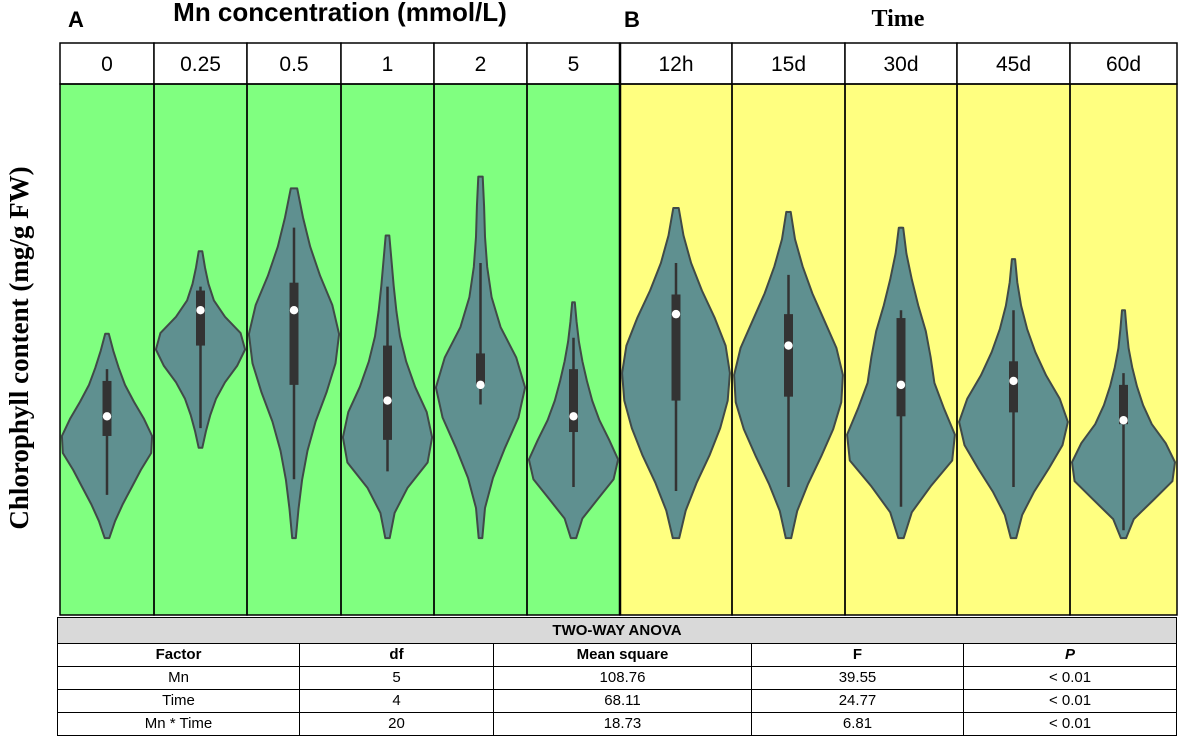 Image resolution: width=1181 pixels, height=742 pixels. Describe the element at coordinates (622, 655) in the screenshot. I see `anova-header-mean-square: Mean square` at that location.